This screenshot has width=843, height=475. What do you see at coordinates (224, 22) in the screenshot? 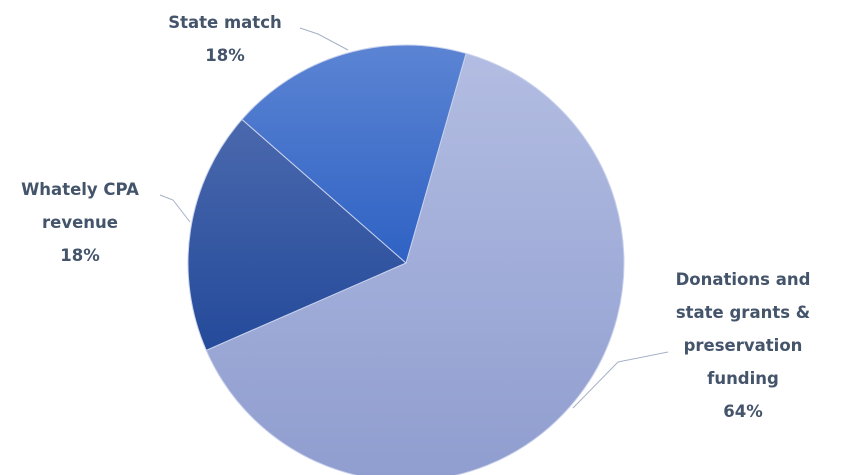
I see `slice-name-line: State match` at bounding box center [224, 22].